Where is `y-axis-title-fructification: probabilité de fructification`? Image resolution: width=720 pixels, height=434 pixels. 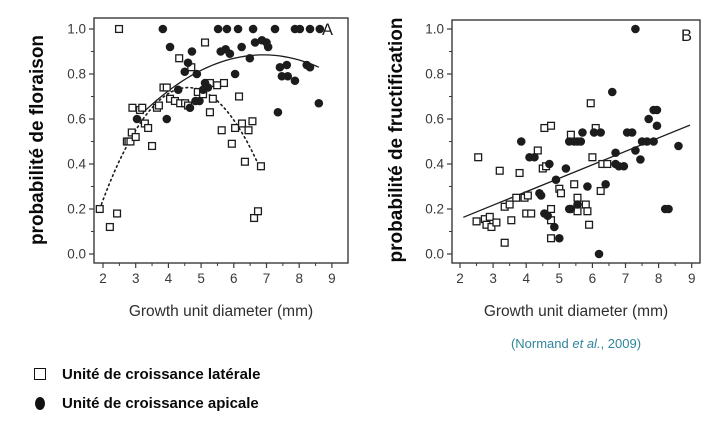 y-axis-title-fructification: probabilité de fructification is located at coordinates (396, 140).